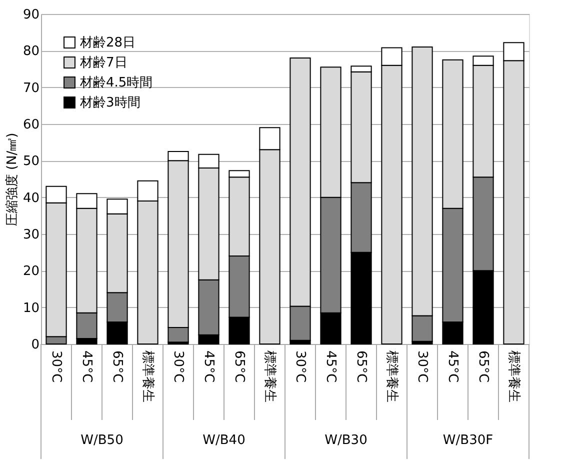 The height and width of the screenshot is (476, 568). Describe the element at coordinates (31, 88) in the screenshot. I see `y-tick-label: 70` at that location.